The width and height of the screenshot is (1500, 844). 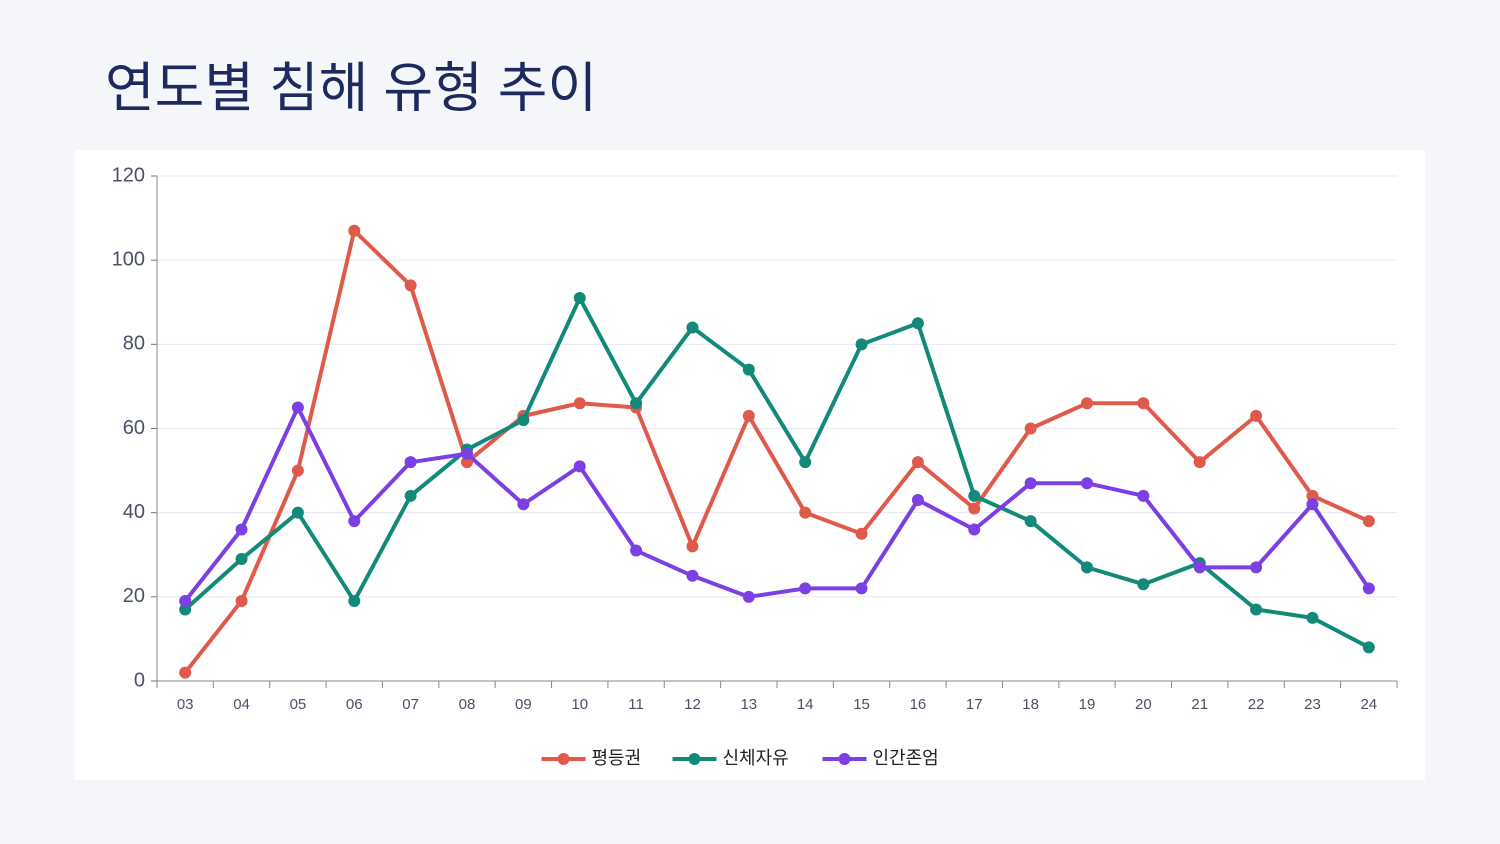 What do you see at coordinates (134, 344) in the screenshot?
I see `y-tick-label: 80` at bounding box center [134, 344].